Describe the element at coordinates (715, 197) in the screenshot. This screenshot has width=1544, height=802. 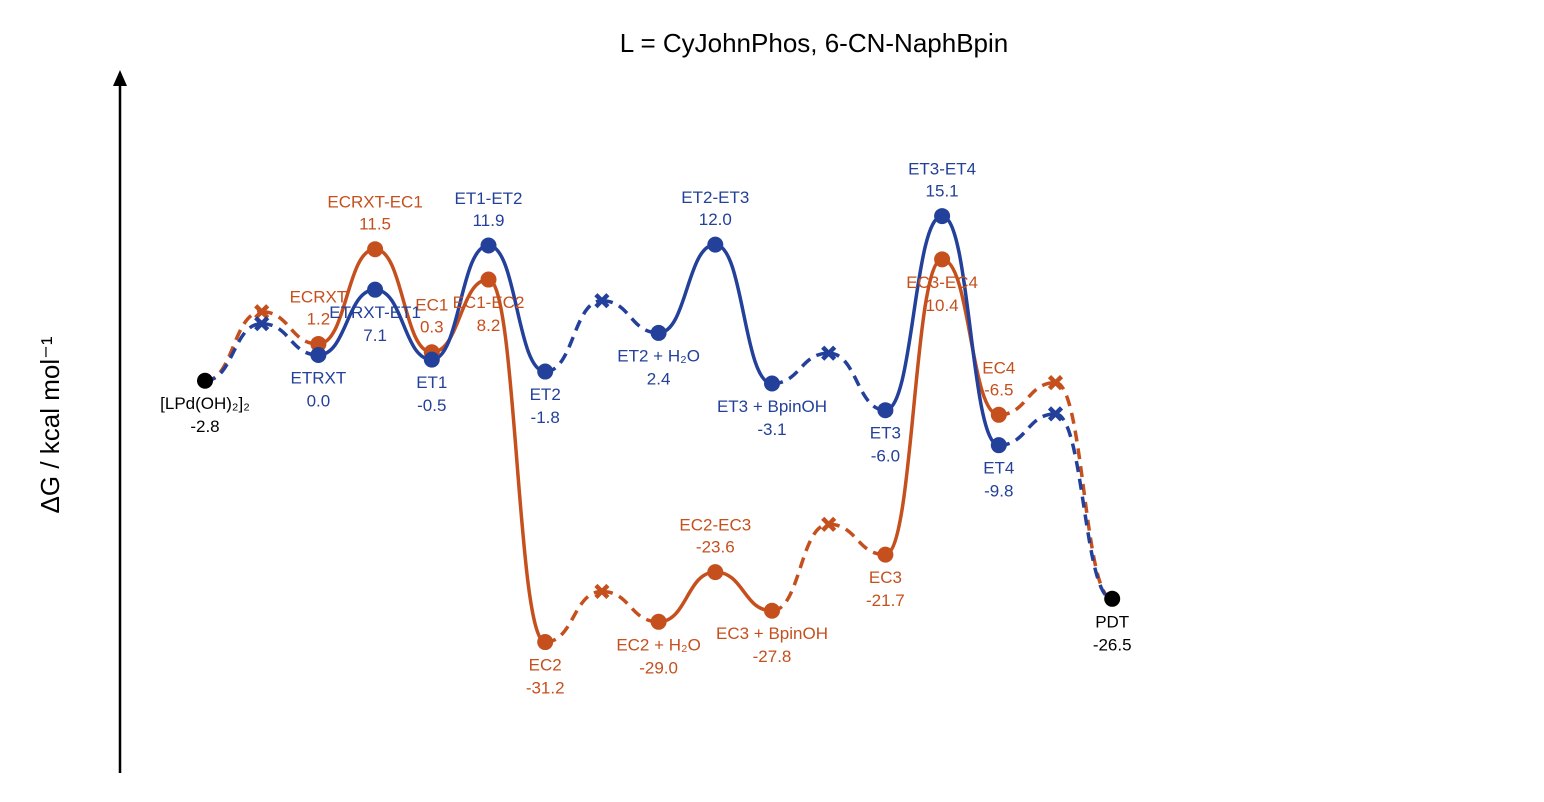
I see `point-label: ET2-ET3` at that location.